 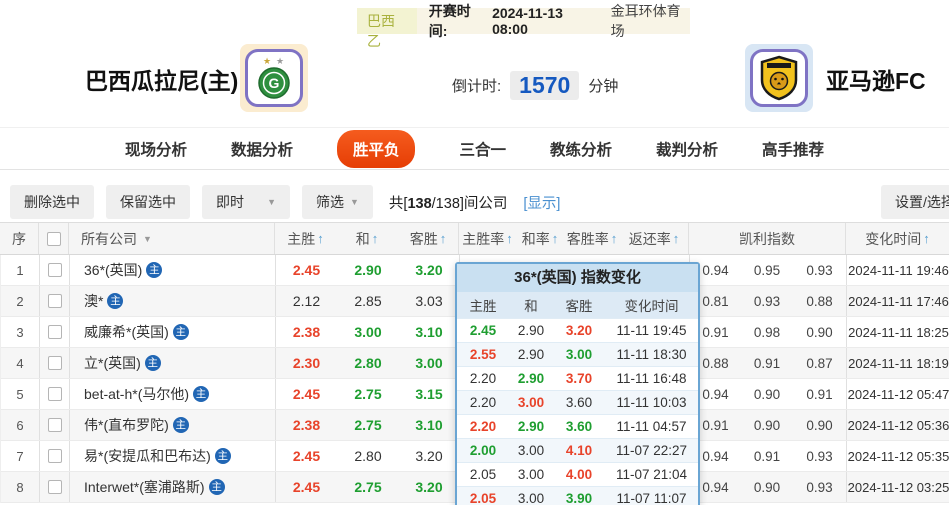 What do you see at coordinates (20, 301) in the screenshot?
I see `row-index: 2` at bounding box center [20, 301].